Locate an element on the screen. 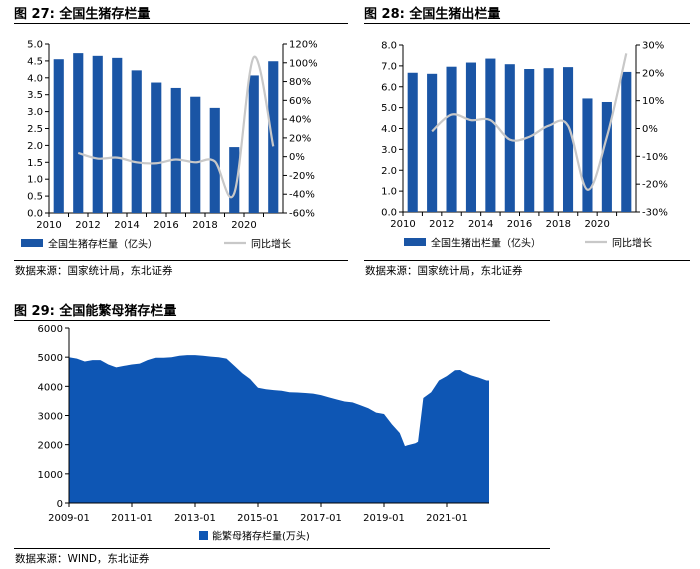 This screenshot has height=569, width=700. chart27-left-tick-label: 1.5 is located at coordinates (35, 163).